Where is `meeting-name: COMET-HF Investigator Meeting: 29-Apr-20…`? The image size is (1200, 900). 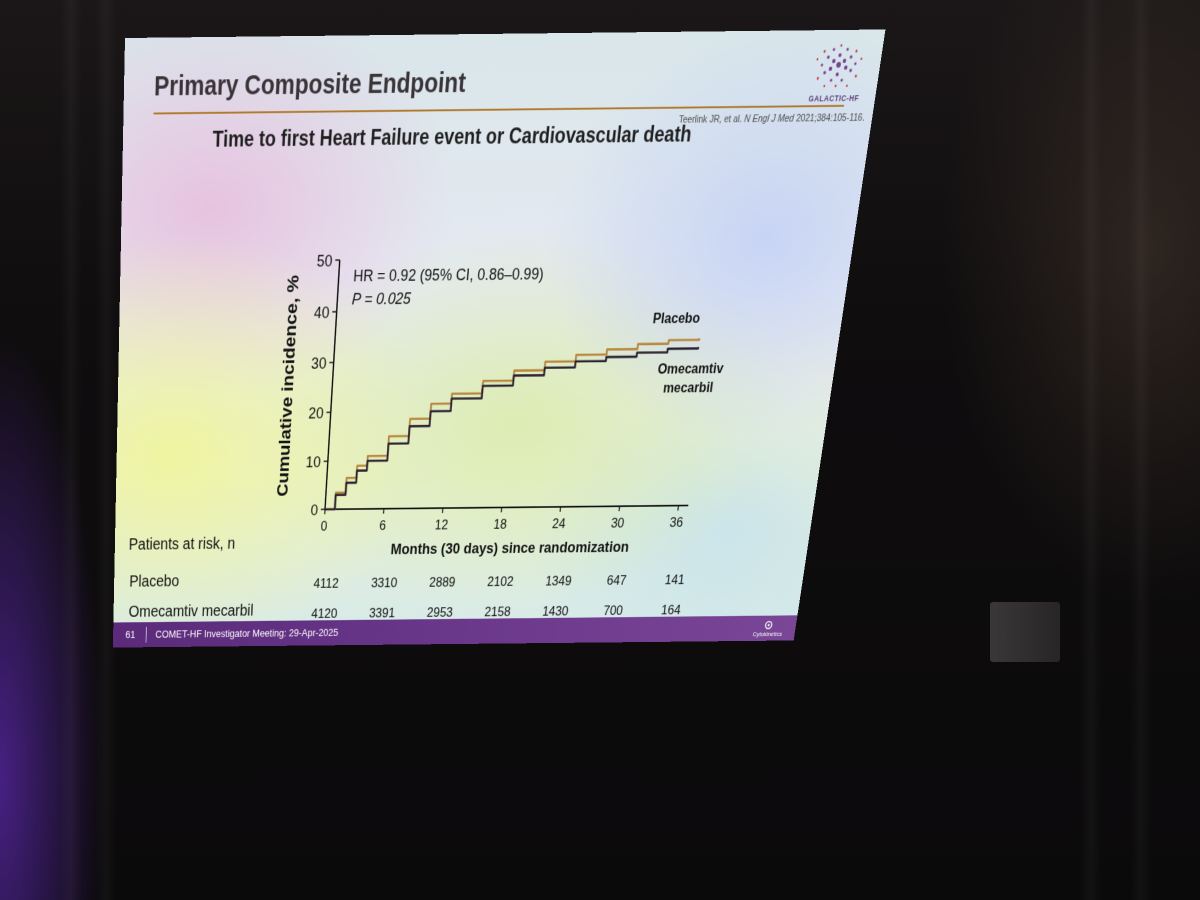 meeting-name: COMET-HF Investigator Meeting: 29-Apr-20… is located at coordinates (246, 633).